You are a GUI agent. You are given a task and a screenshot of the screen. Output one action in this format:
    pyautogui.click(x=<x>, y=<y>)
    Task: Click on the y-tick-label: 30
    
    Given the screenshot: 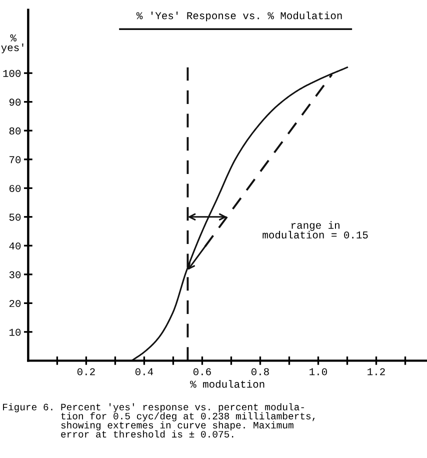 What is the action you would take?
    pyautogui.click(x=15, y=274)
    